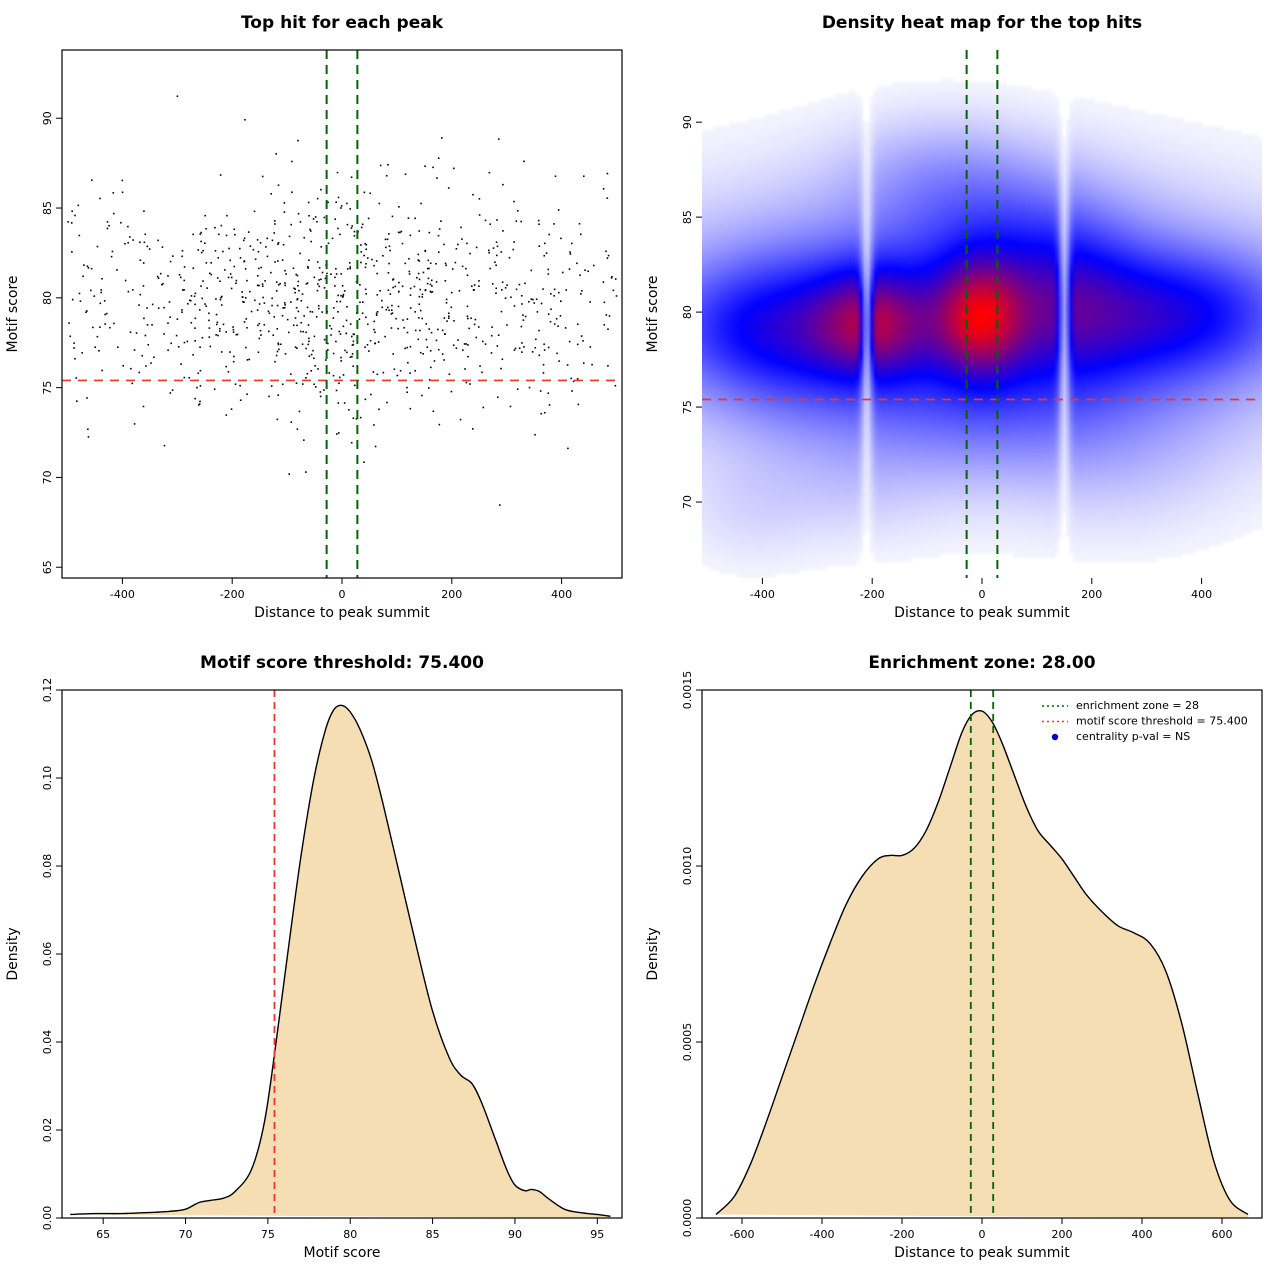  What do you see at coordinates (342, 663) in the screenshot?
I see `panel-title: Motif score threshold: 75.400` at bounding box center [342, 663].